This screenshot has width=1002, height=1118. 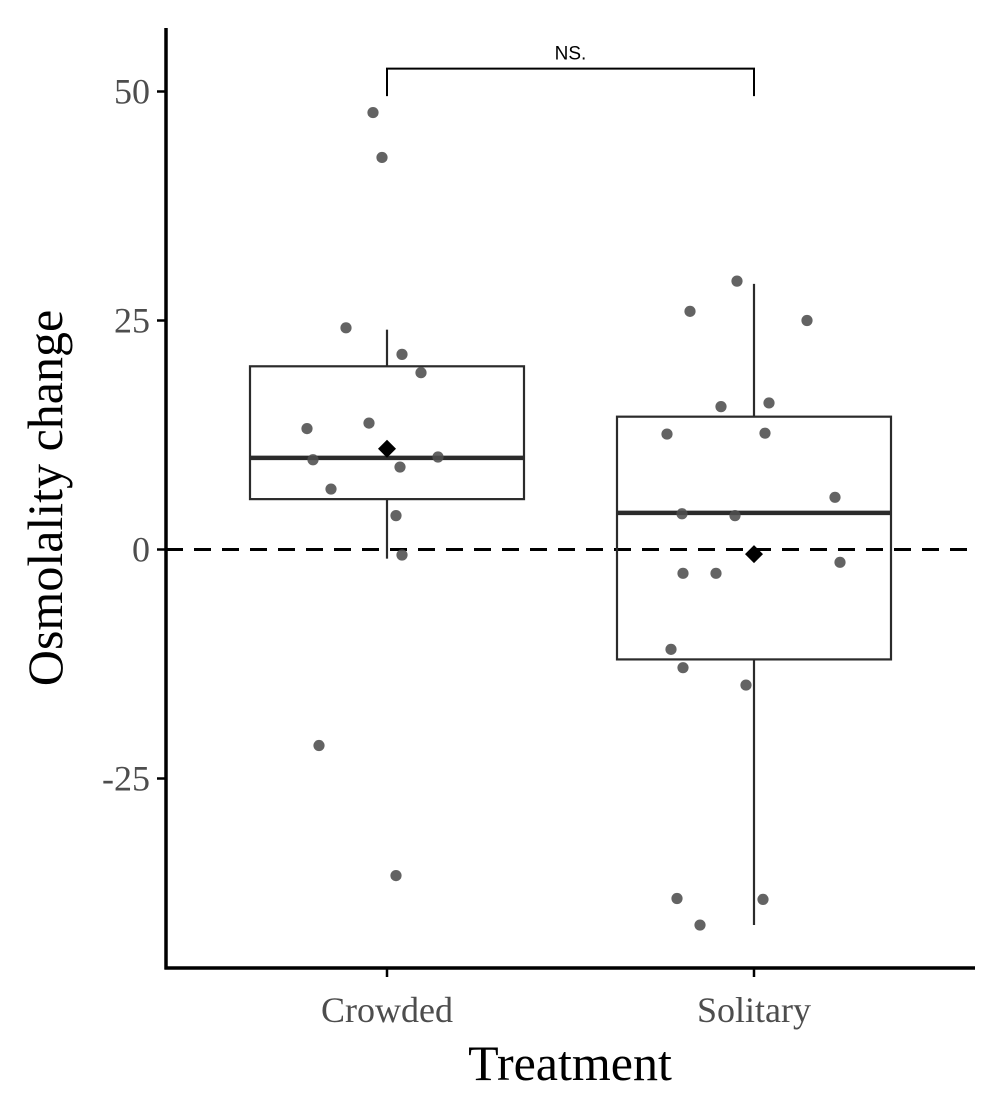 What do you see at coordinates (570, 501) in the screenshot?
I see `mean-markers-group` at bounding box center [570, 501].